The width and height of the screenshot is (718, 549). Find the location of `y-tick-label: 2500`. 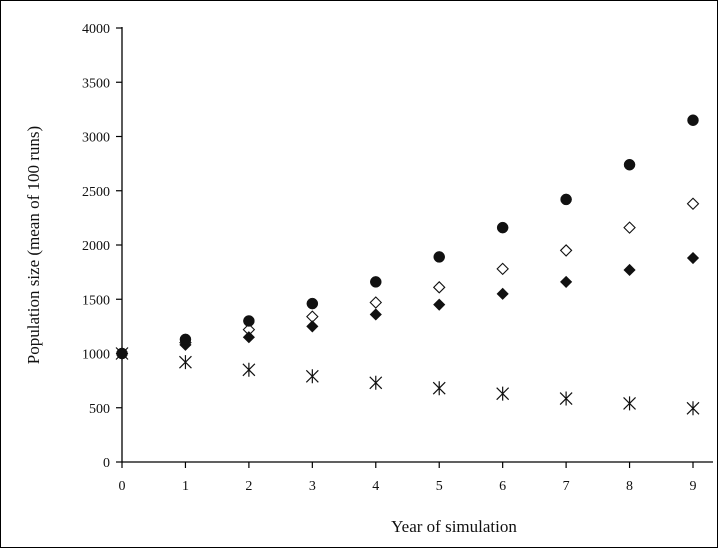

y-tick-label: 2500 is located at coordinates (96, 192).